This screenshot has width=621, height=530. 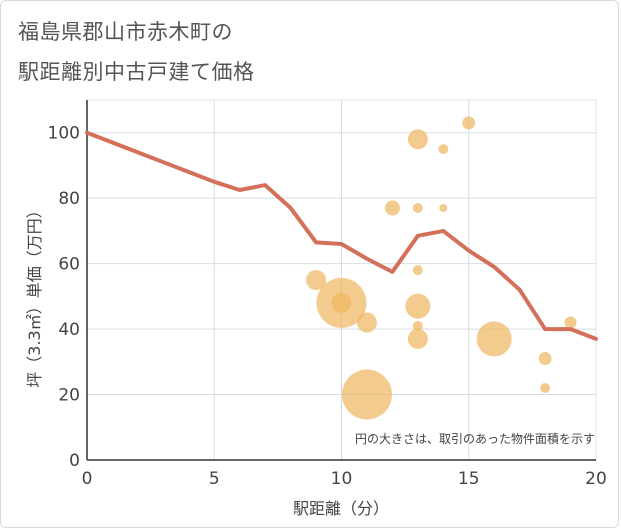 I want to click on x-tick-label: 15, so click(x=469, y=479).